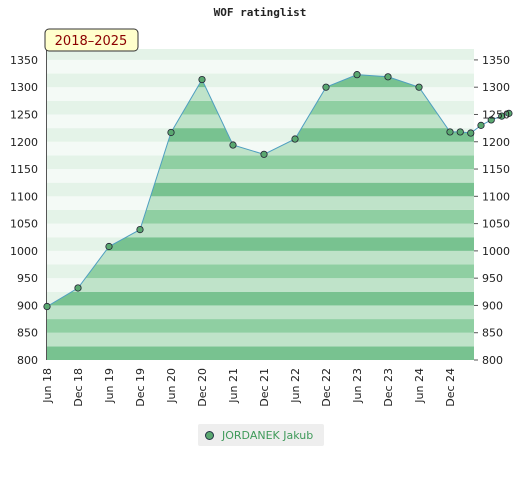 This screenshot has width=520, height=480. I want to click on x-tick-label: Dec 23, so click(388, 387).